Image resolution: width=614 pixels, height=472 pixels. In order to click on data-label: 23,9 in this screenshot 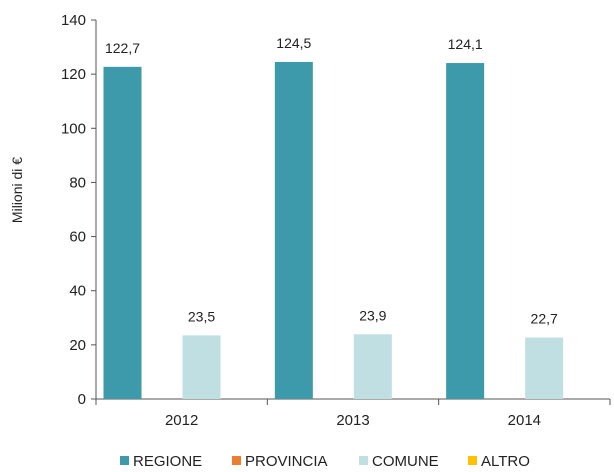, I will do `click(372, 315)`.